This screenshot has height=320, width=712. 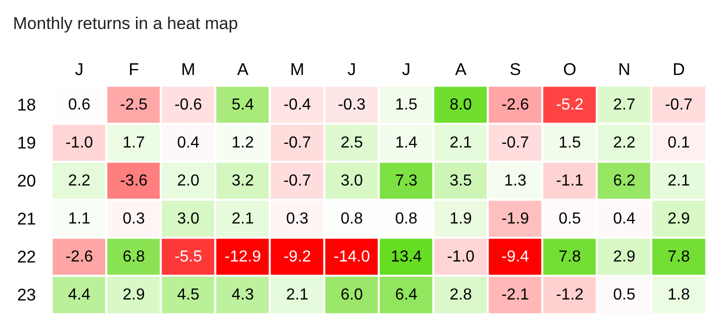 I want to click on data-label: -0.4, so click(x=297, y=105).